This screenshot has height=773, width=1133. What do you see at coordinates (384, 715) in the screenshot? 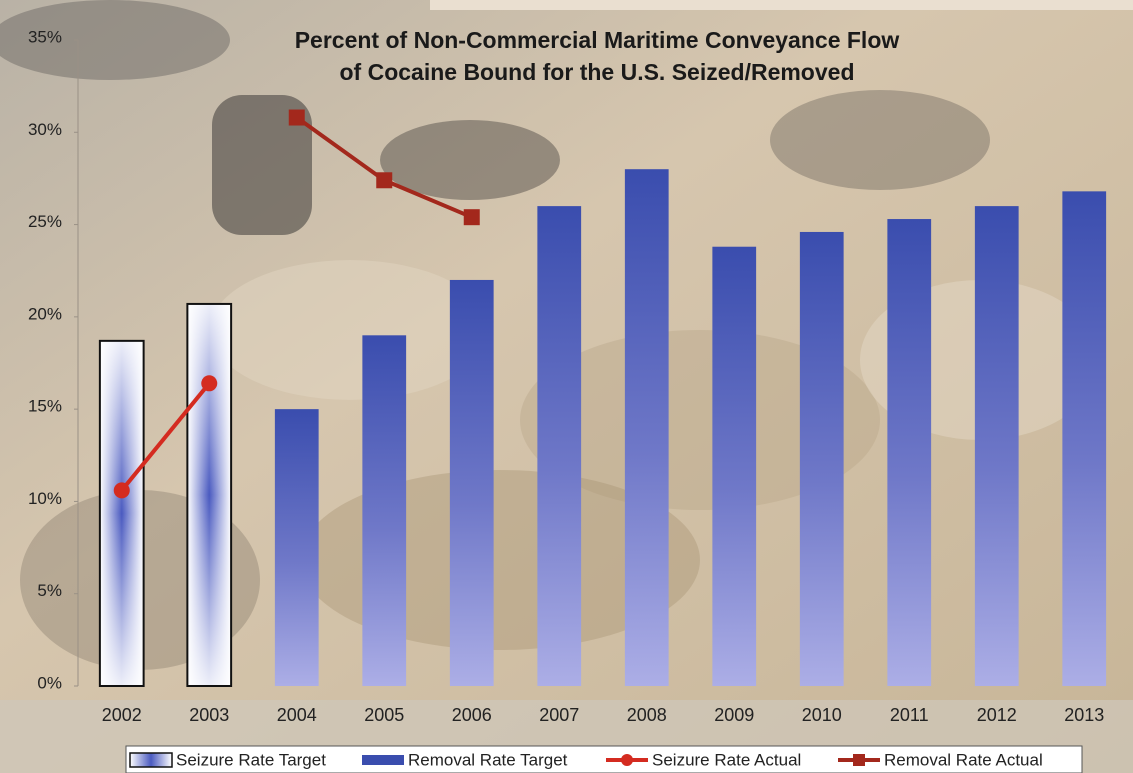
I see `x-tick-label: 2005` at bounding box center [384, 715].